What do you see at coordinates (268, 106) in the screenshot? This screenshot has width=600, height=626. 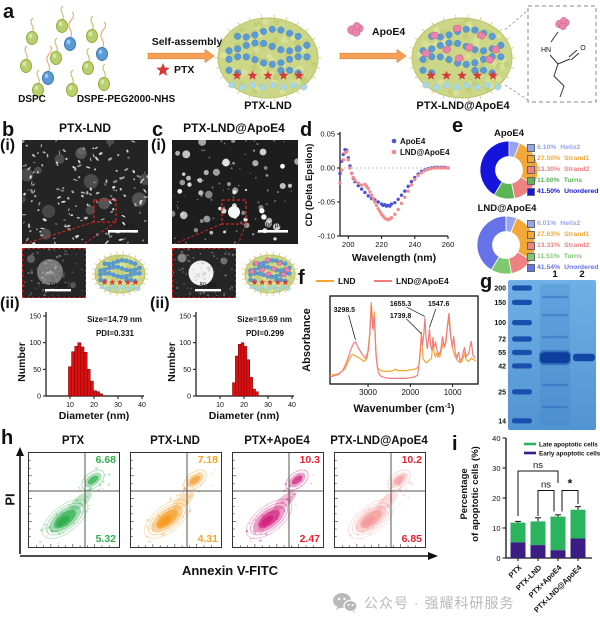 I see `ptx-lnd-label: PTX-LND` at bounding box center [268, 106].